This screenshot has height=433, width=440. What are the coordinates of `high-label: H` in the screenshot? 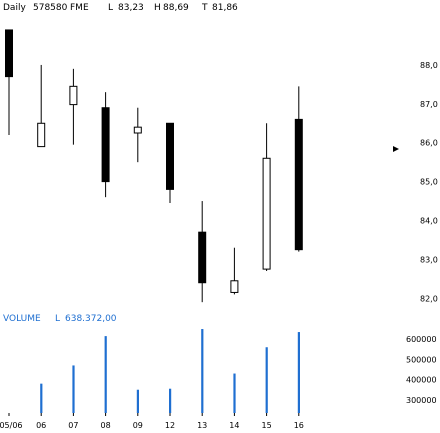 It's located at (157, 8).